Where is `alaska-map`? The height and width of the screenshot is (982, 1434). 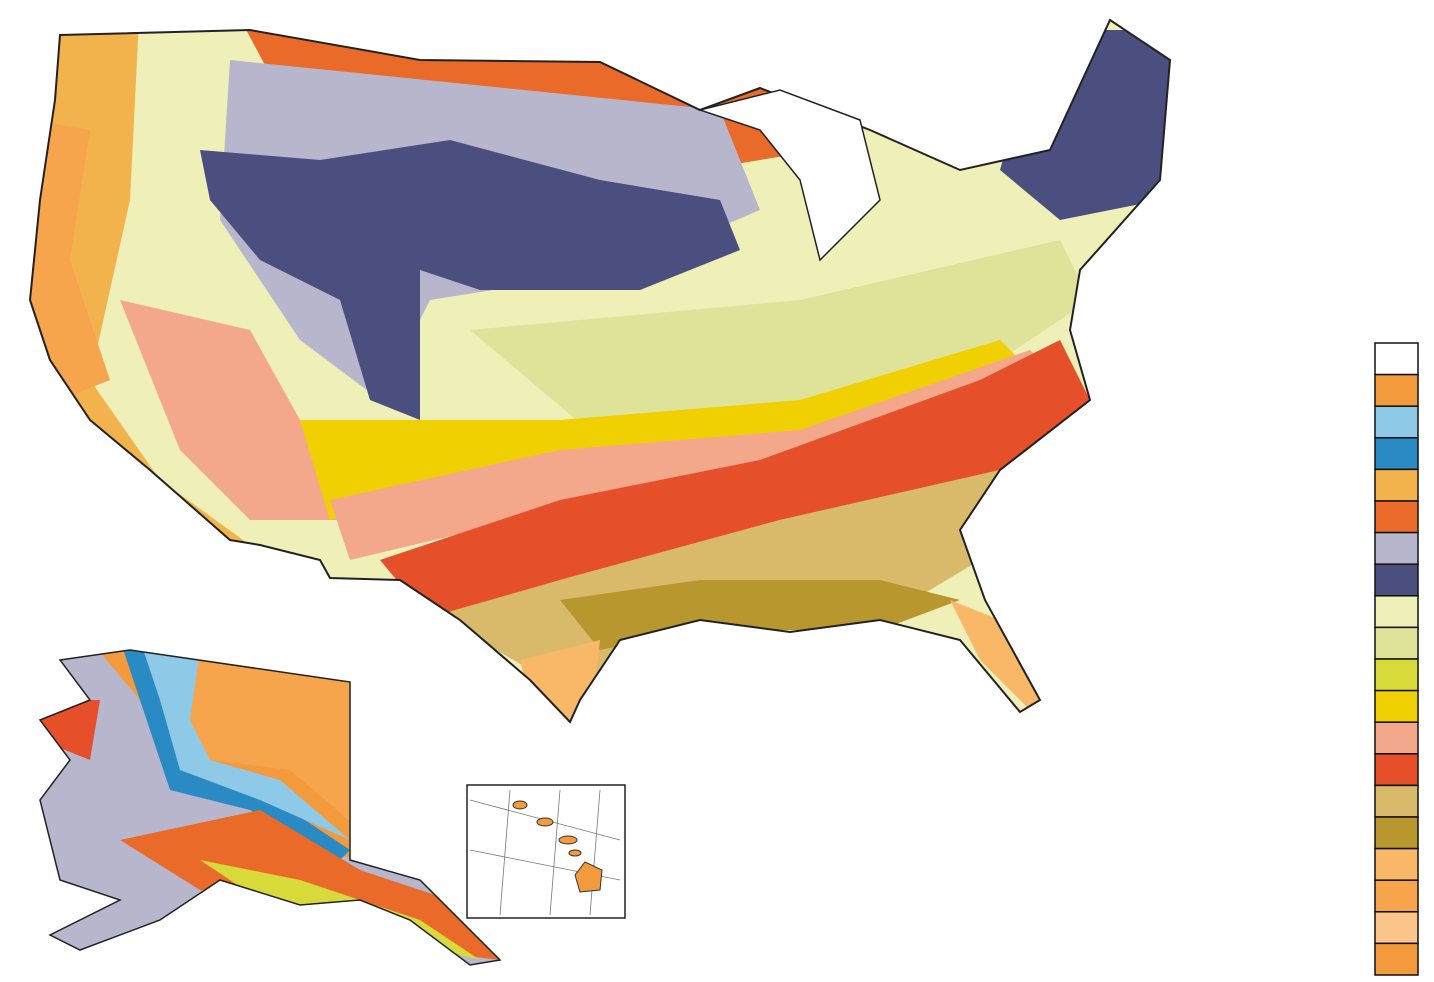
alaska-map is located at coordinates (270, 807).